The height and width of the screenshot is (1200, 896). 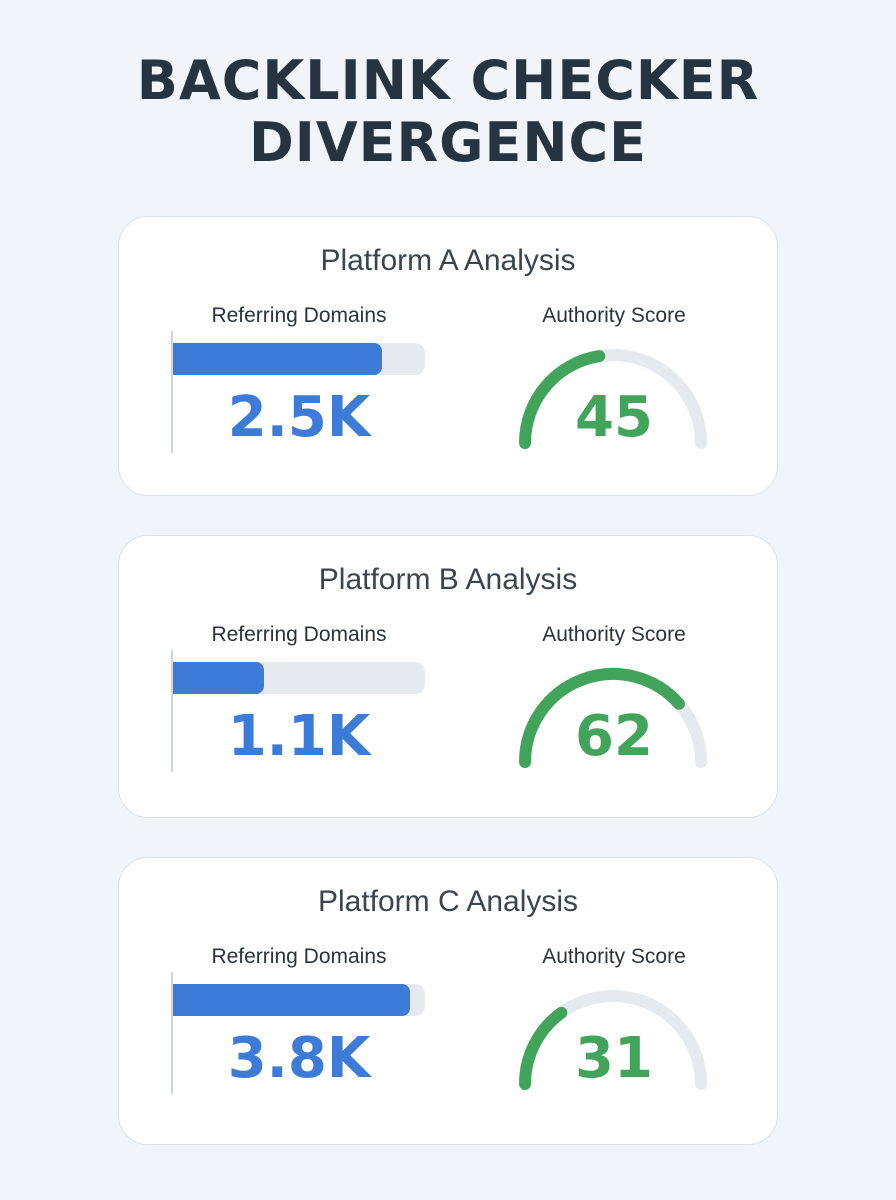 I want to click on platform-a-authority-score-value: 45, so click(x=614, y=417).